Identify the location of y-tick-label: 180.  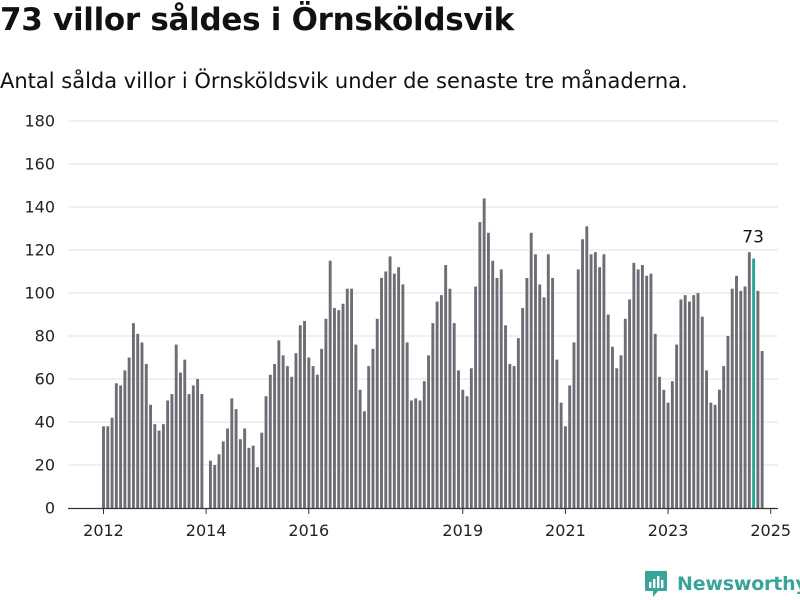
(39, 121).